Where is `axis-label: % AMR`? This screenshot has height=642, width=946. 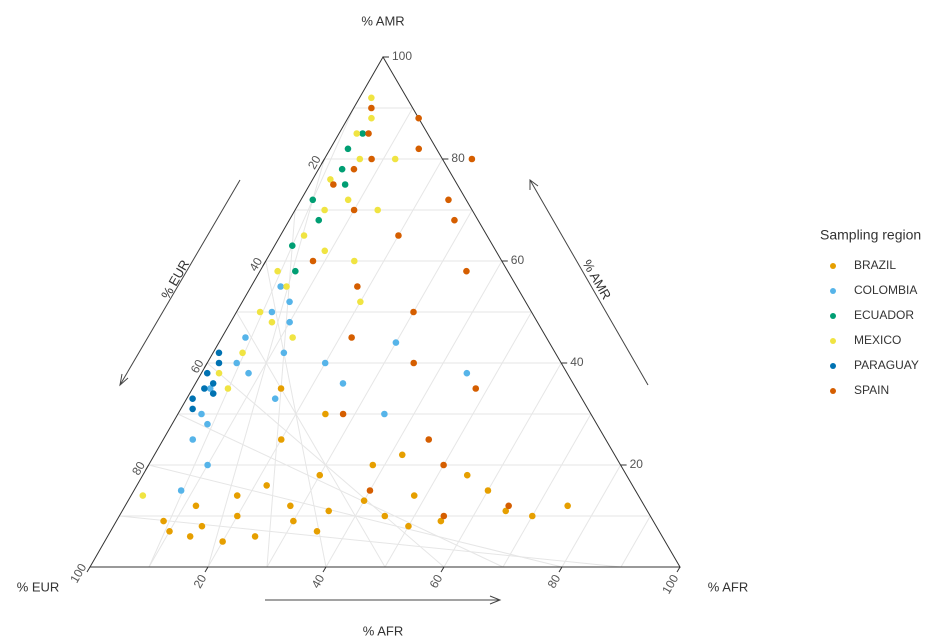 axis-label: % AMR is located at coordinates (382, 20).